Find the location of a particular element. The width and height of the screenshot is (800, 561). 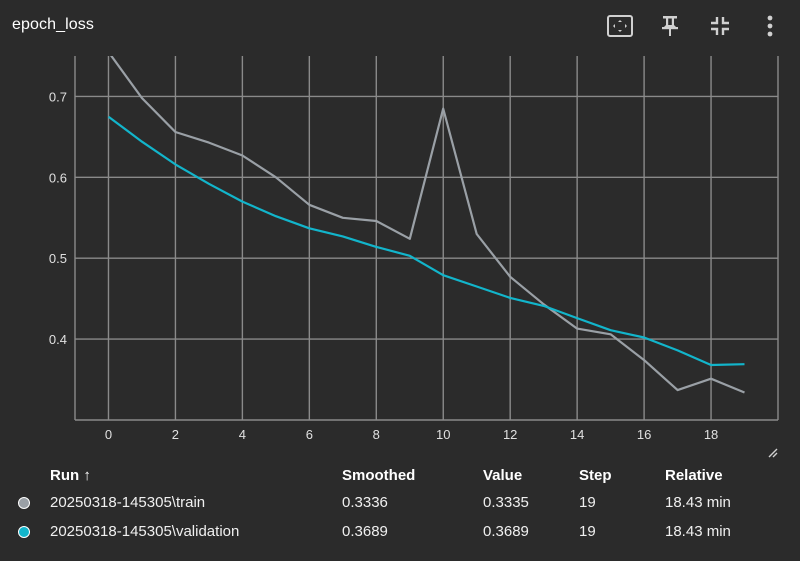

table-header-row: Run ↑ Smoothed Value Step Relative is located at coordinates (400, 475).